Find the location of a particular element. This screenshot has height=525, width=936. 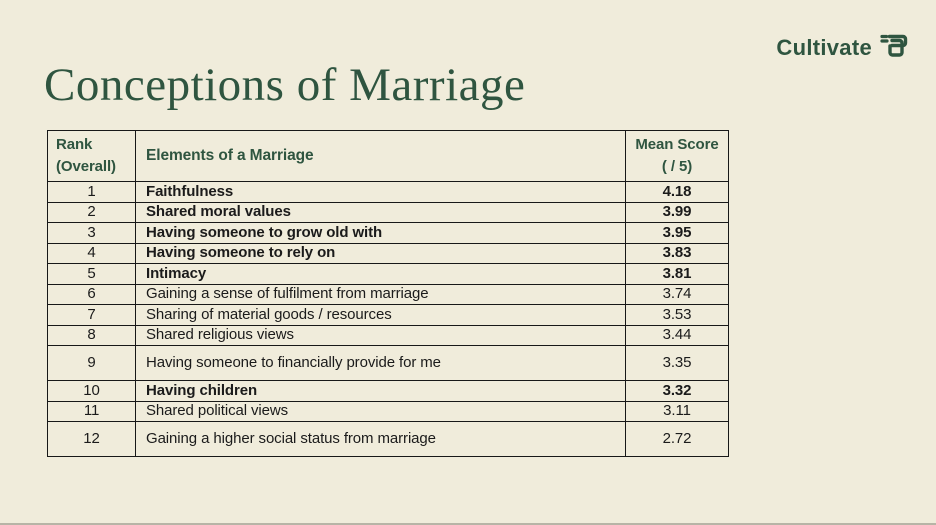

element-cell: Intimacy is located at coordinates (380, 274).